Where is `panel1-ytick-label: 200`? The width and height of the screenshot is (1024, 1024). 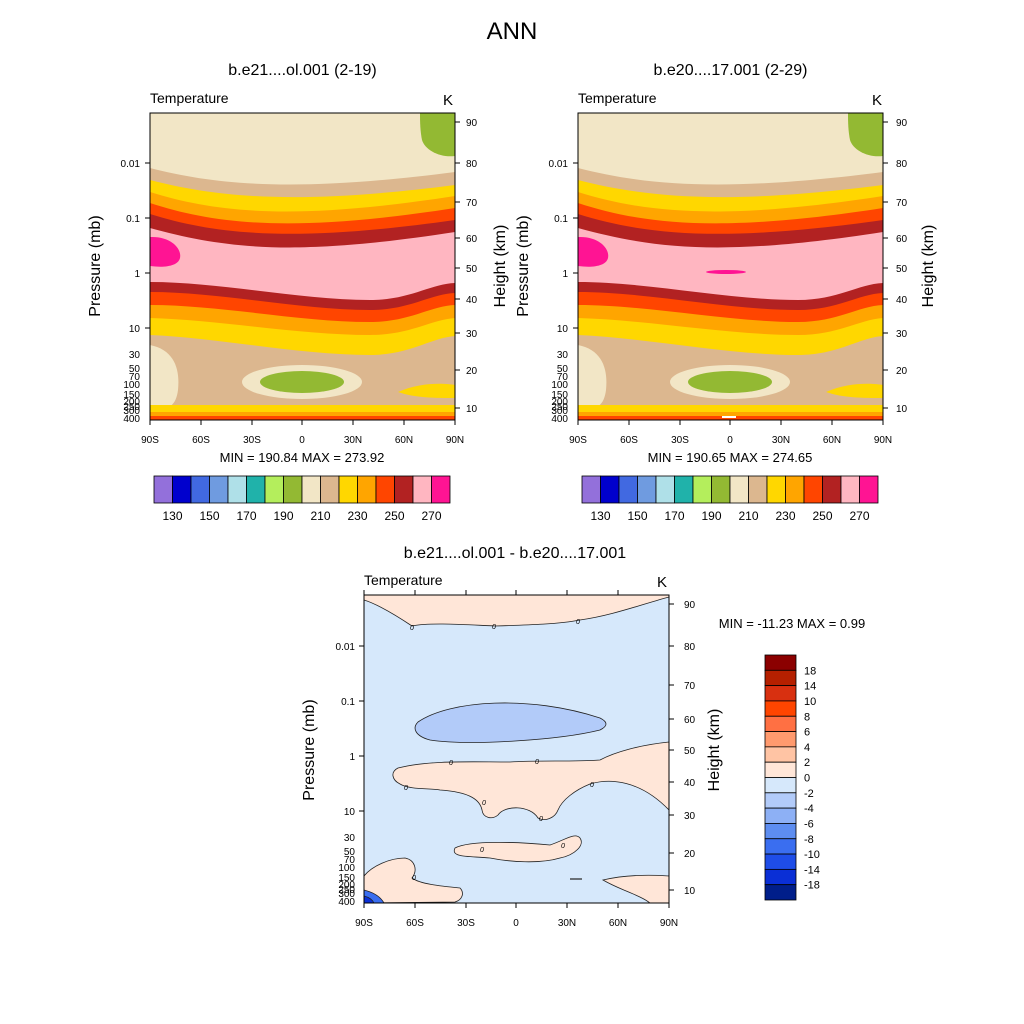 panel1-ytick-label: 200 is located at coordinates (131, 402).